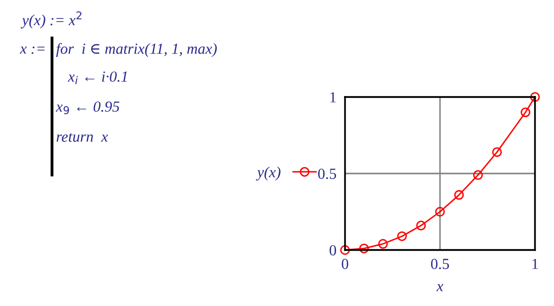 The height and width of the screenshot is (306, 554). I want to click on text: return x, so click(82, 137).